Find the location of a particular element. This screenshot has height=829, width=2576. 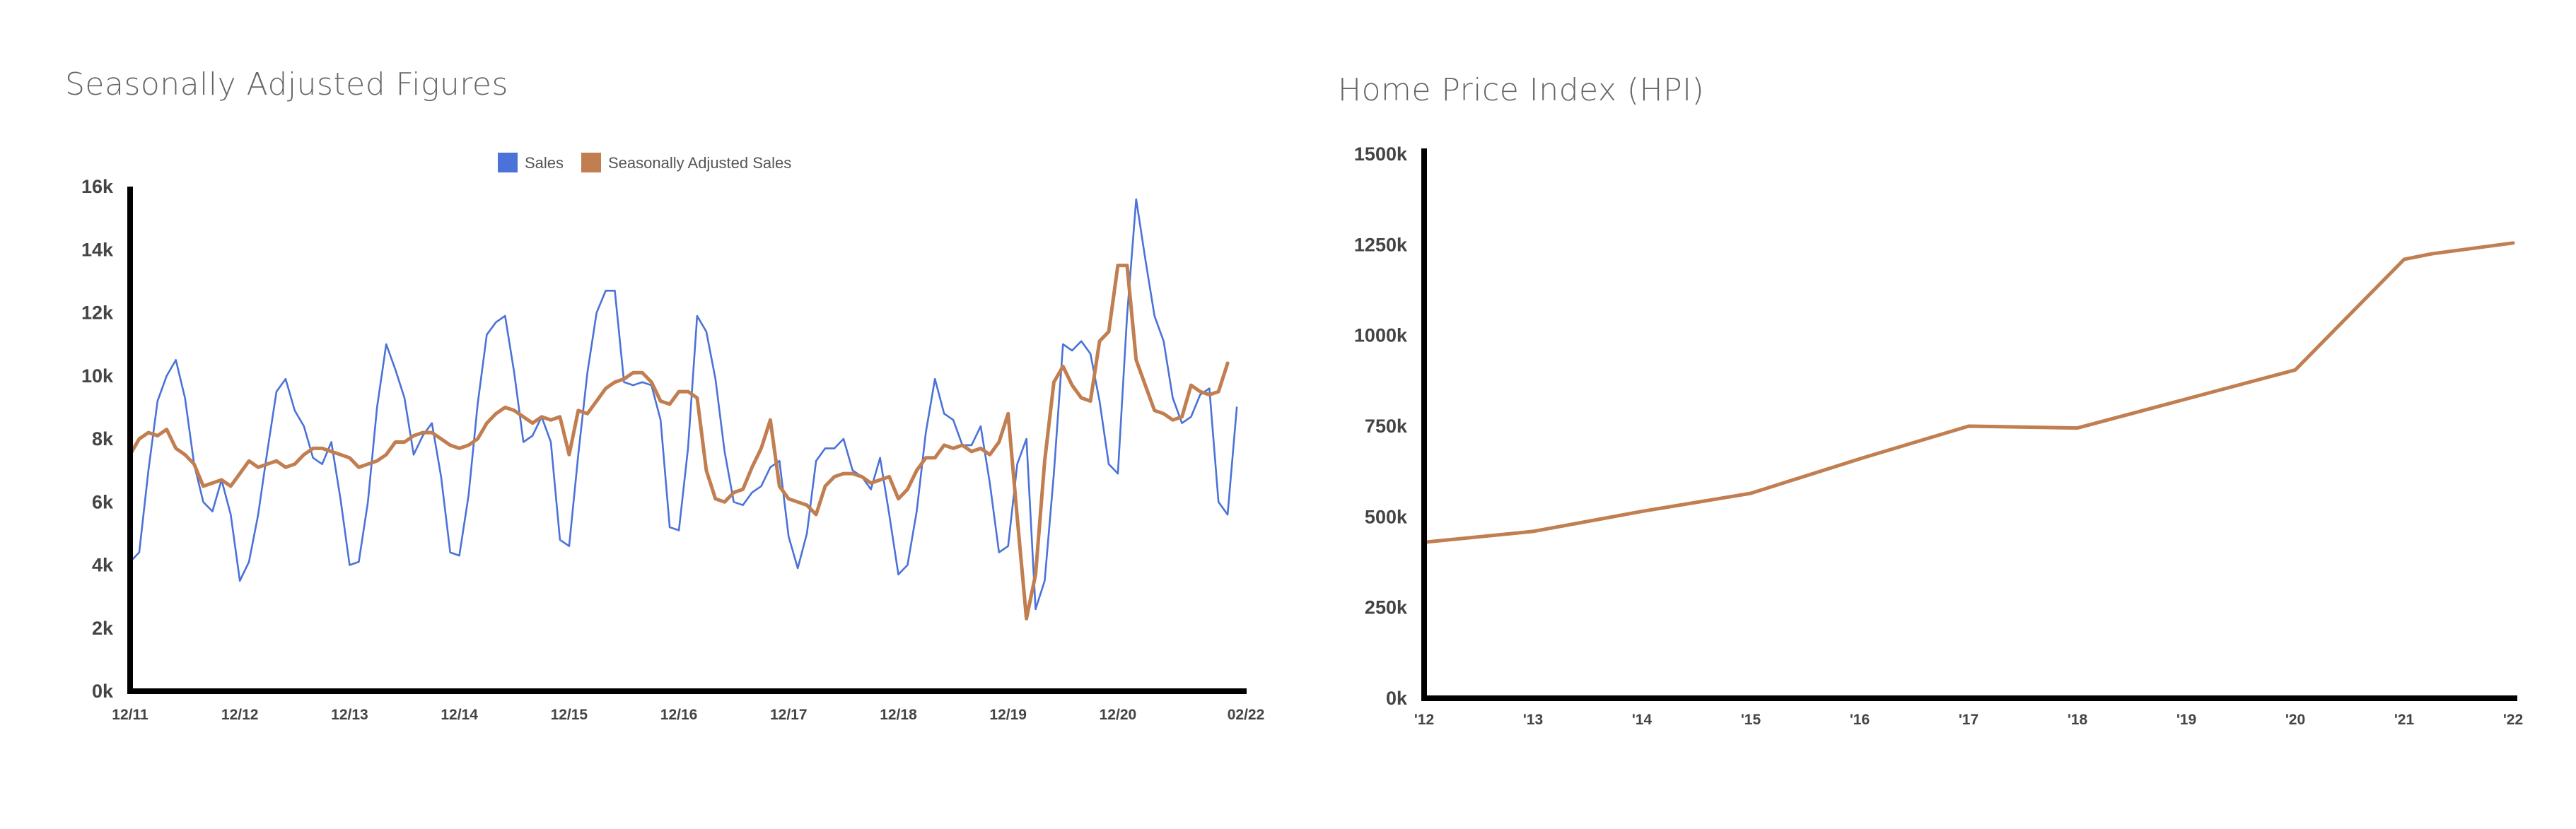

y-tick-label: 12k is located at coordinates (97, 313).